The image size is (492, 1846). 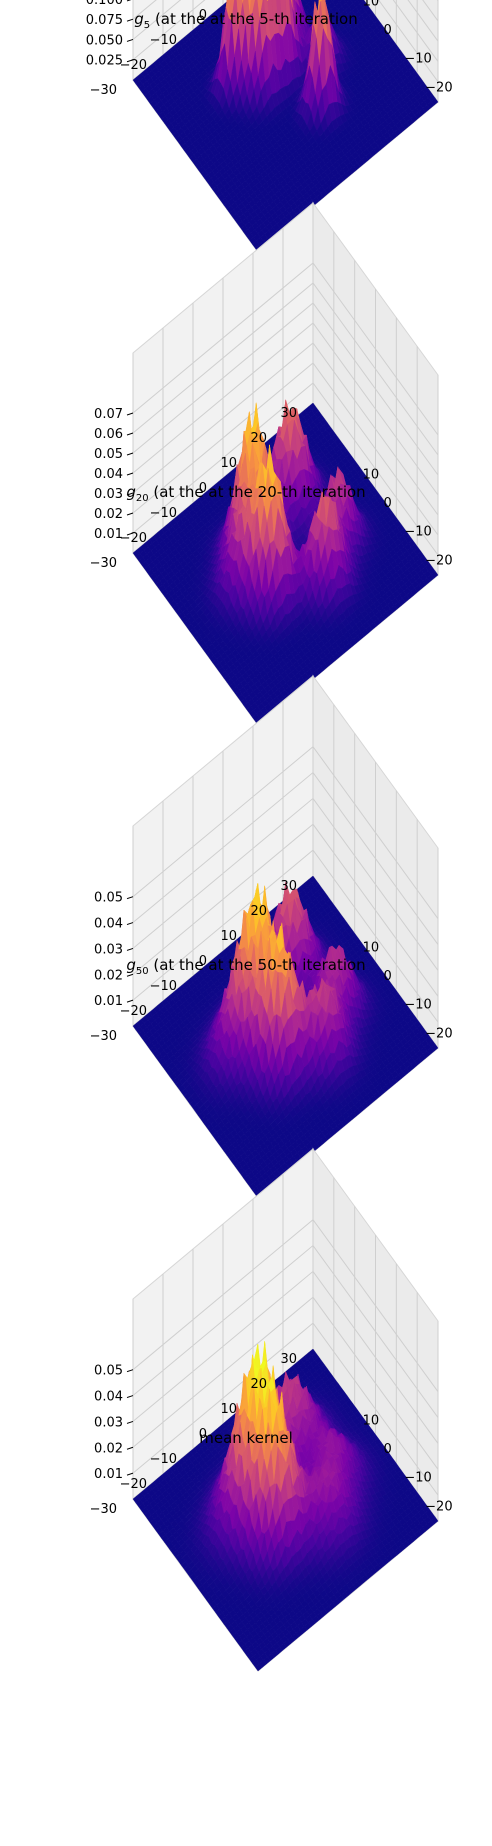 What do you see at coordinates (228, 463) in the screenshot?
I see `x-tick-label: 10` at bounding box center [228, 463].